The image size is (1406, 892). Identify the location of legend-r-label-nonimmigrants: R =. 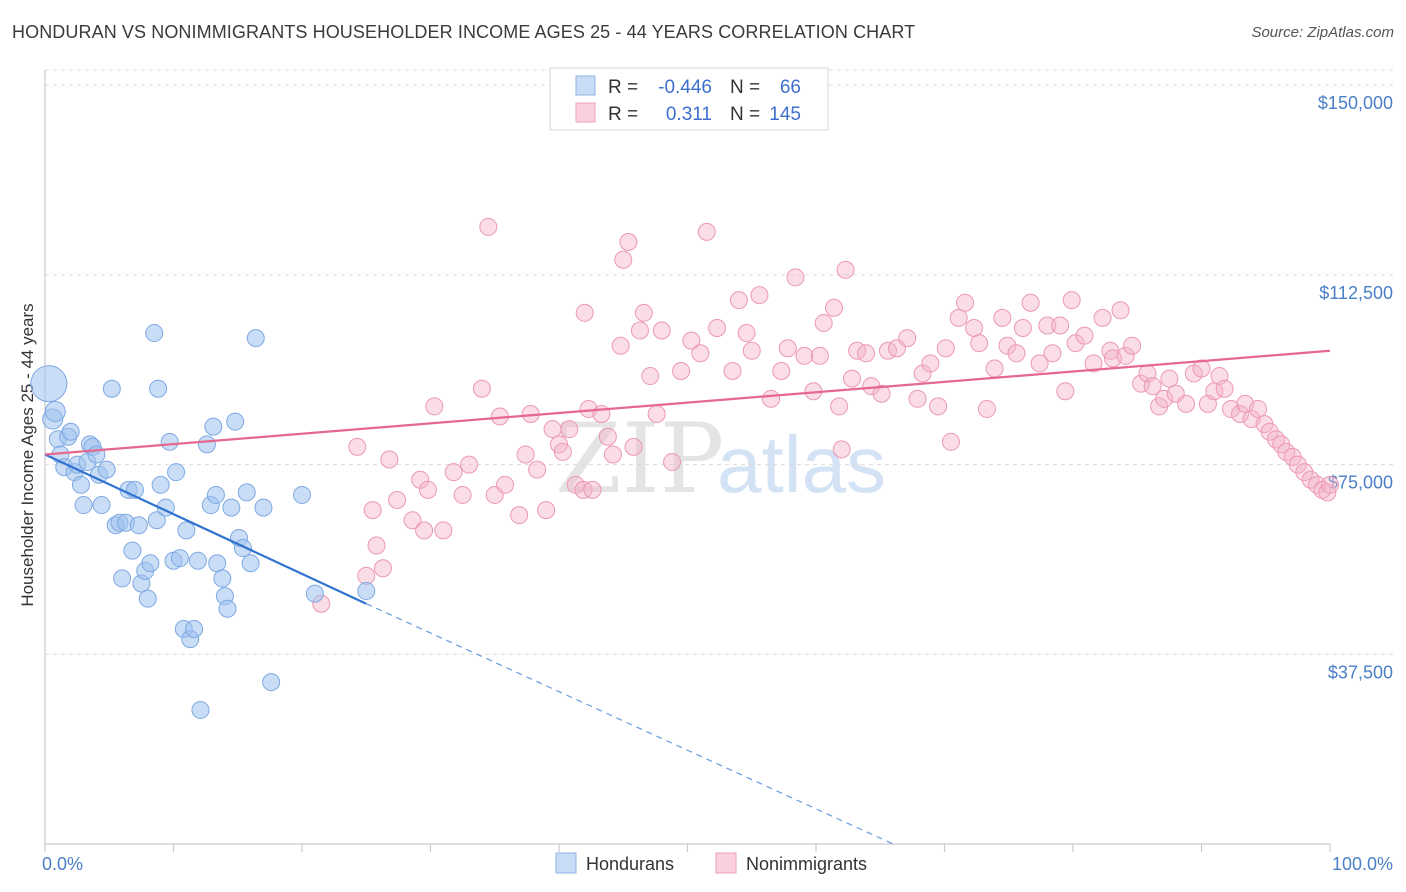
(623, 114).